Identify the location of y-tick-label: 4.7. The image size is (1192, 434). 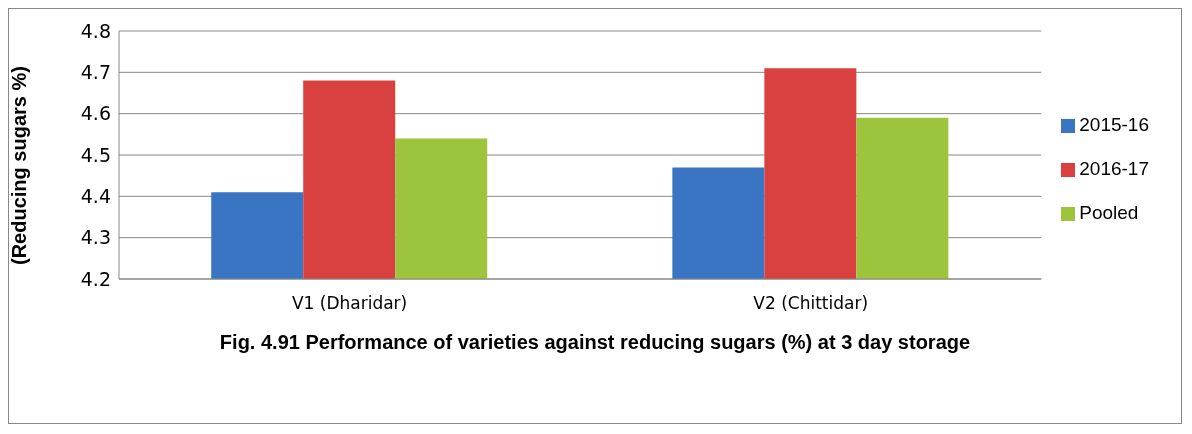
(95, 72).